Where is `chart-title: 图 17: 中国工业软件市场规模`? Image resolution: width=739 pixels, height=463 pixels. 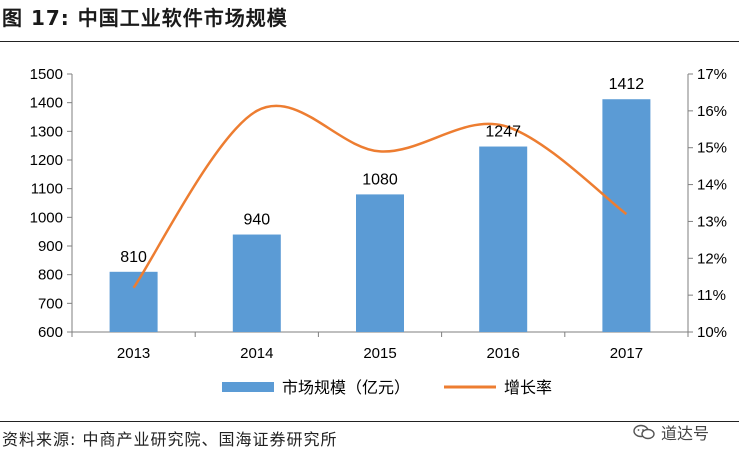 chart-title: 图 17: 中国工业软件市场规模 is located at coordinates (145, 18).